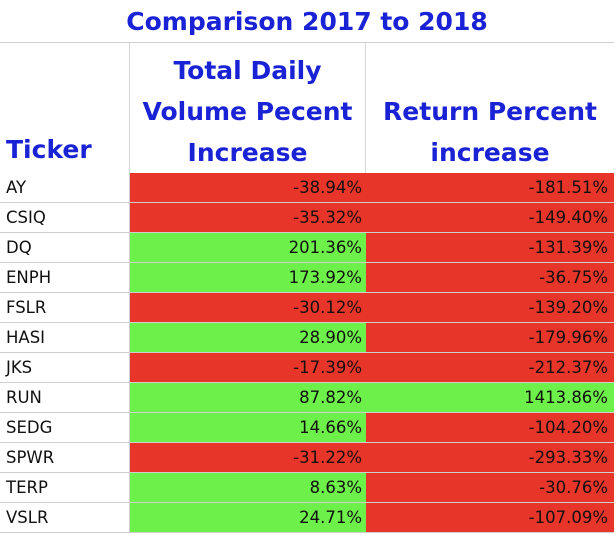 The image size is (616, 538). Describe the element at coordinates (490, 308) in the screenshot. I see `return-percent-cell: -139.20%` at that location.